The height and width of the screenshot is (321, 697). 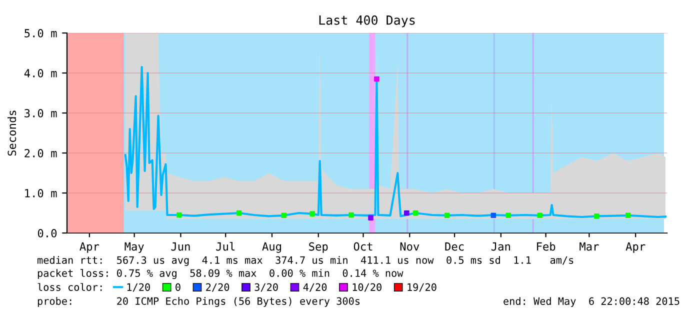 What do you see at coordinates (363, 246) in the screenshot?
I see `x-tick-label: Oct` at bounding box center [363, 246].